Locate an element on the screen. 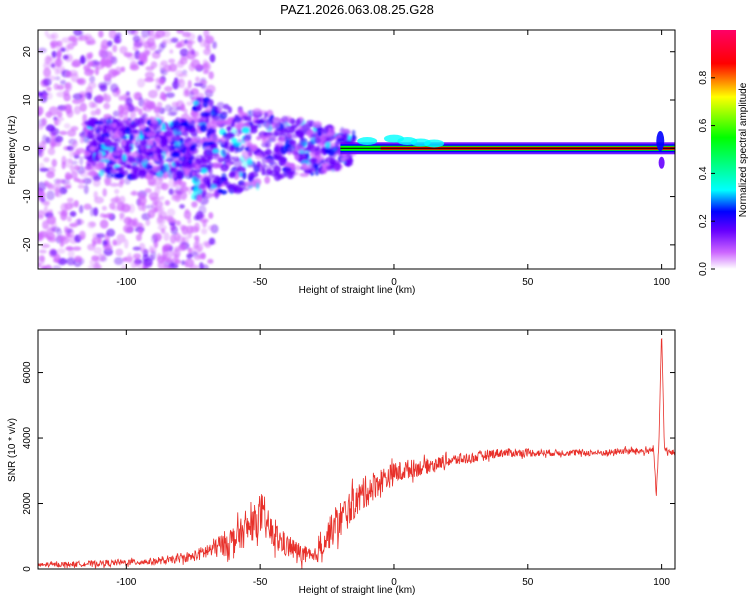 The height and width of the screenshot is (600, 750). carrier-wiggle is located at coordinates (367, 141).